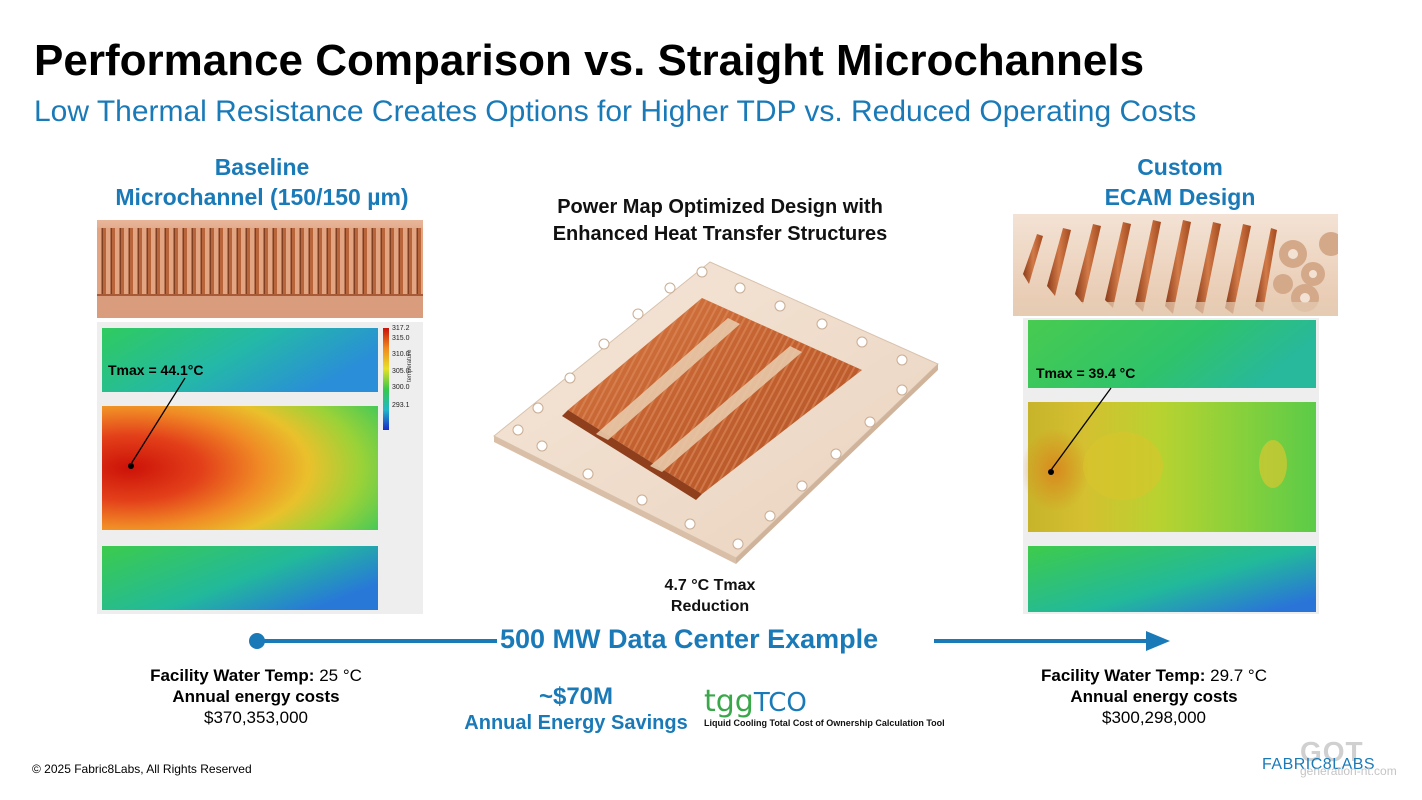  I want to click on colorbar-tick: 317.2, so click(401, 328).